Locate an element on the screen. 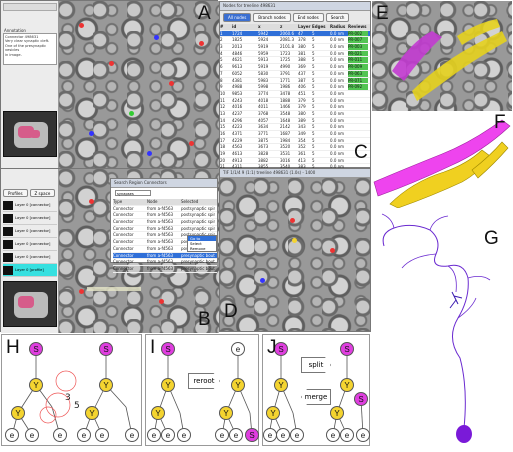 The height and width of the screenshot is (452, 513). tab-all-nodes: All nodes is located at coordinates (237, 17).